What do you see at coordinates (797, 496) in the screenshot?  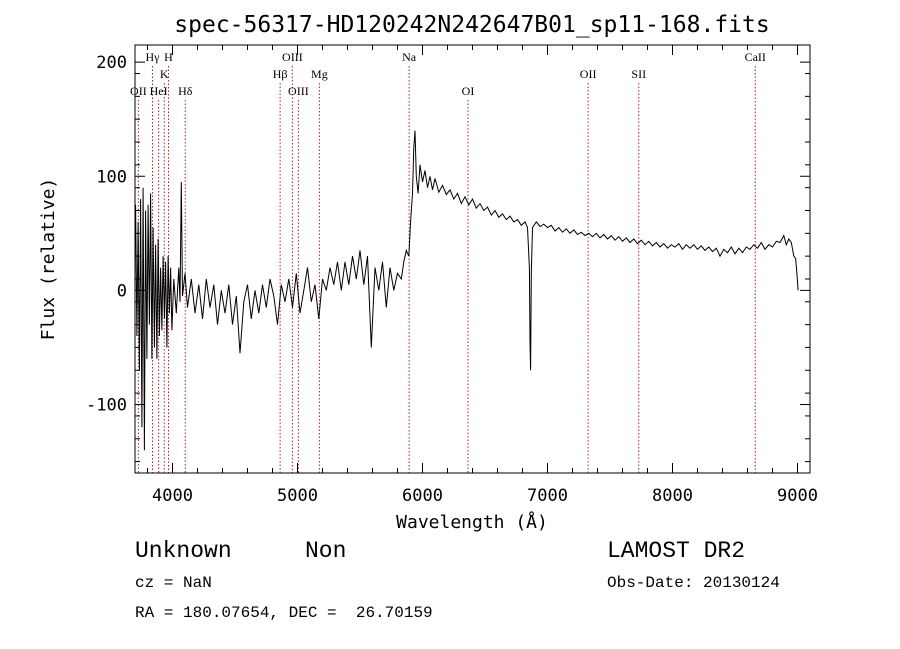 I see `x-tick-label: 9000` at bounding box center [797, 496].